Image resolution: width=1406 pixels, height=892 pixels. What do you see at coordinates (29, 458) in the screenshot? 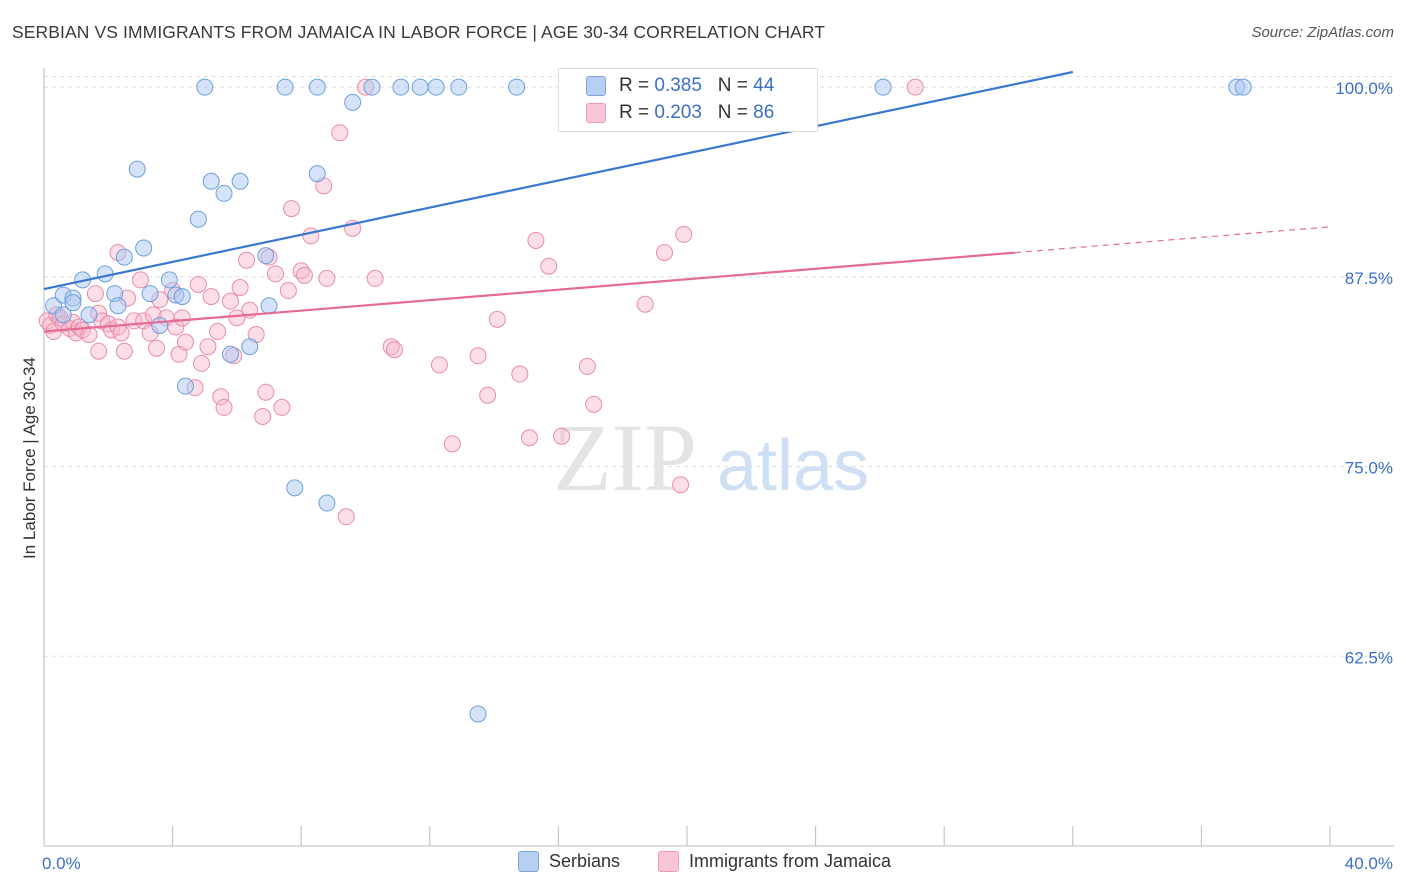
I see `y-axis-label: In Labor Force | Age 30-34` at bounding box center [29, 458].